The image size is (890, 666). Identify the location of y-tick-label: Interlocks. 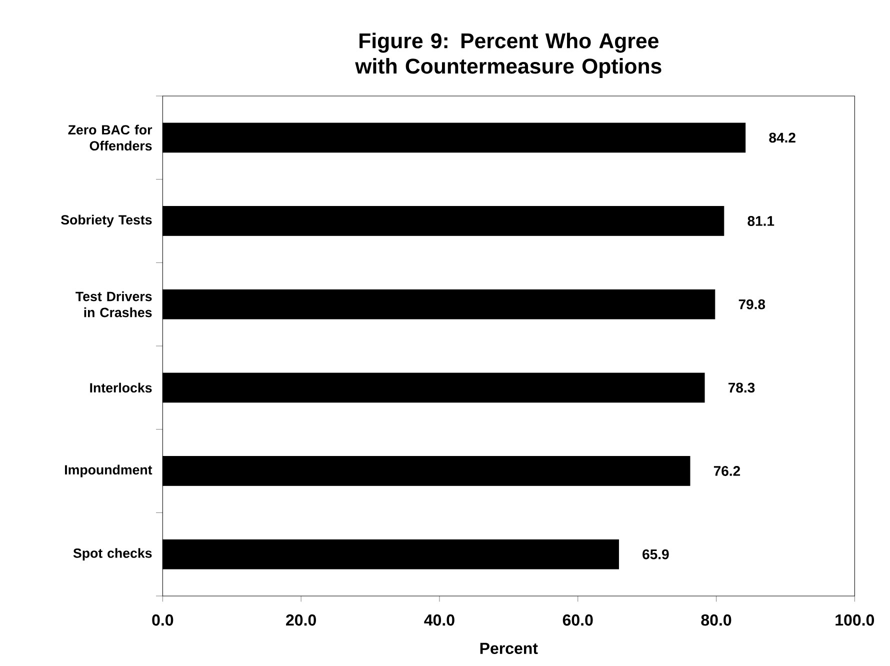
(121, 387).